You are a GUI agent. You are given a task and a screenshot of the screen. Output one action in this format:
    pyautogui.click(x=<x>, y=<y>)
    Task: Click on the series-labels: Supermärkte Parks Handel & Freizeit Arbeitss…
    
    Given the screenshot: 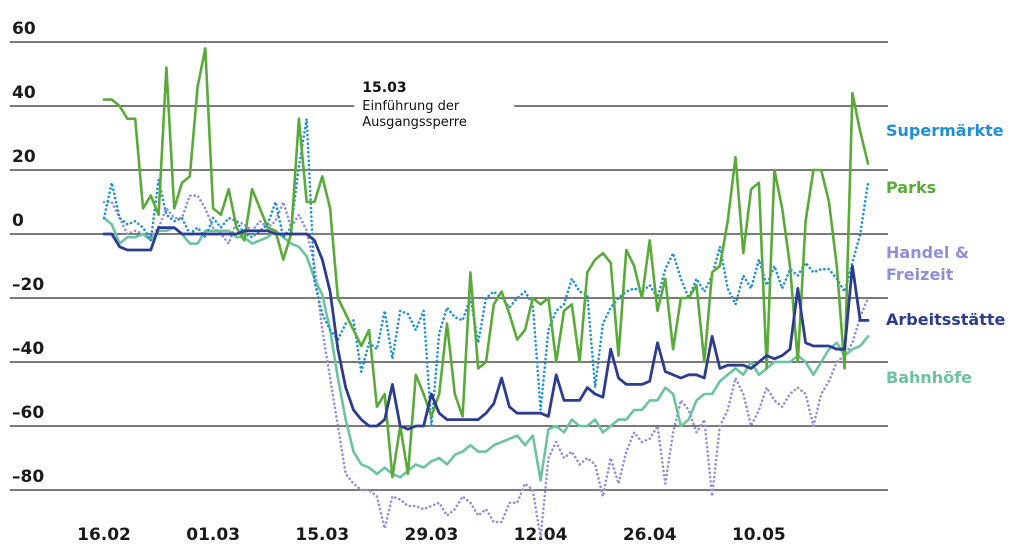 What is the action you would take?
    pyautogui.click(x=946, y=254)
    